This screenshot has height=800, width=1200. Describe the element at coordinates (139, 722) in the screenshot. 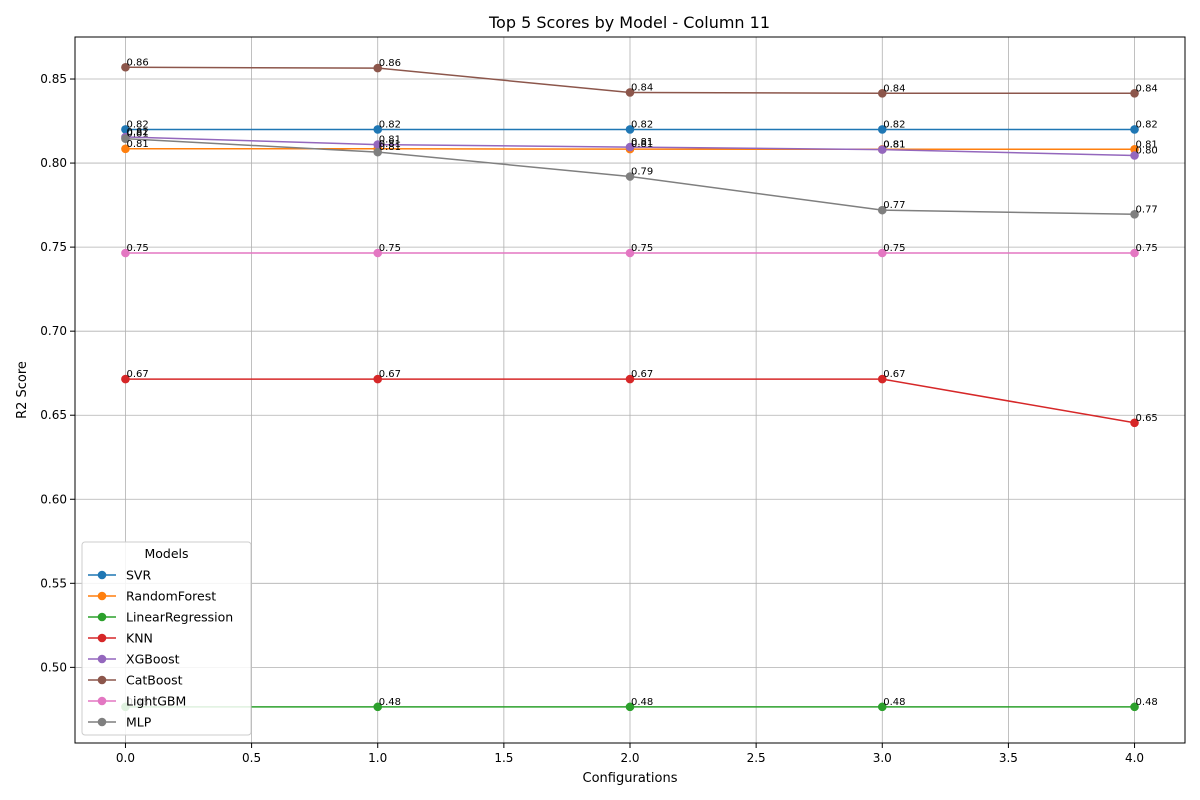

I see `legend-entry-mlp: MLP` at that location.